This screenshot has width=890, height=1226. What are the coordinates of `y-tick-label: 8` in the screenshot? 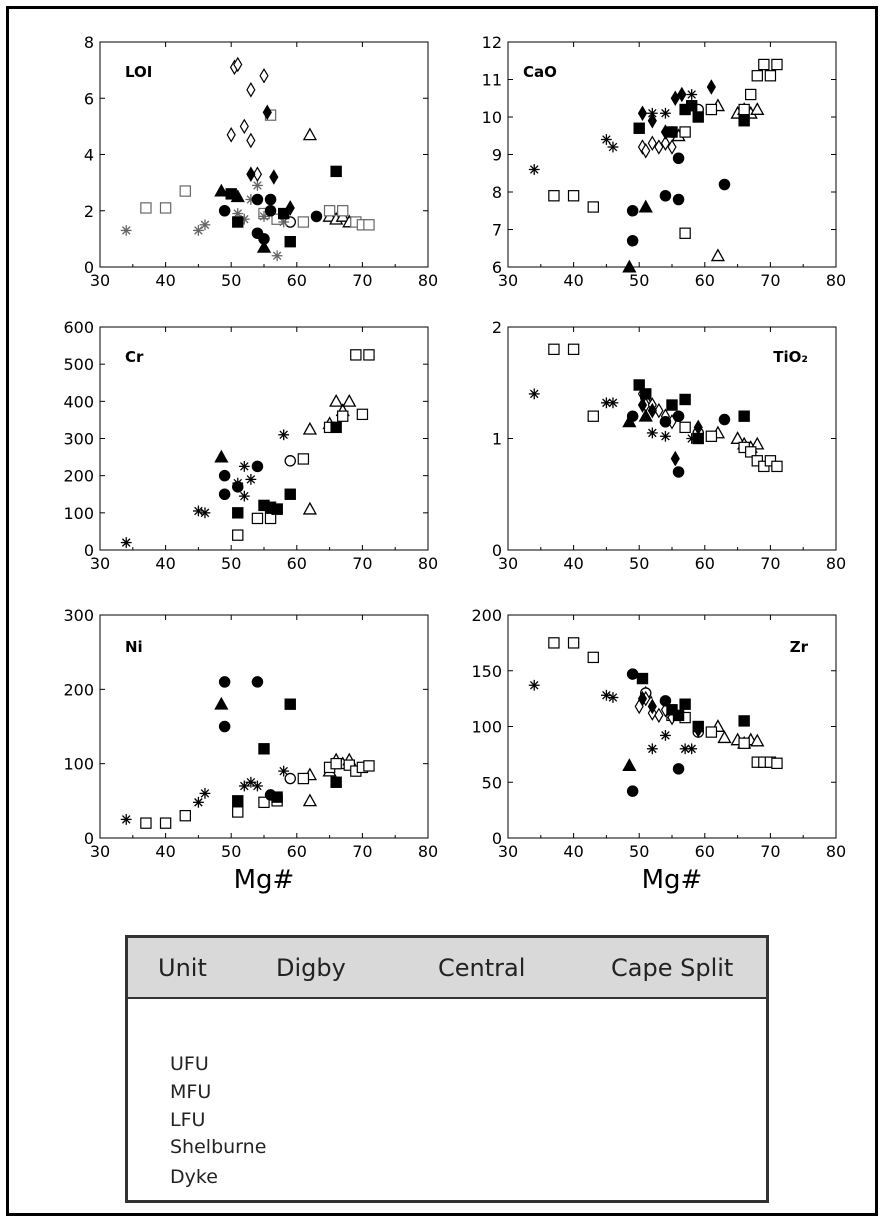 It's located at (89, 42).